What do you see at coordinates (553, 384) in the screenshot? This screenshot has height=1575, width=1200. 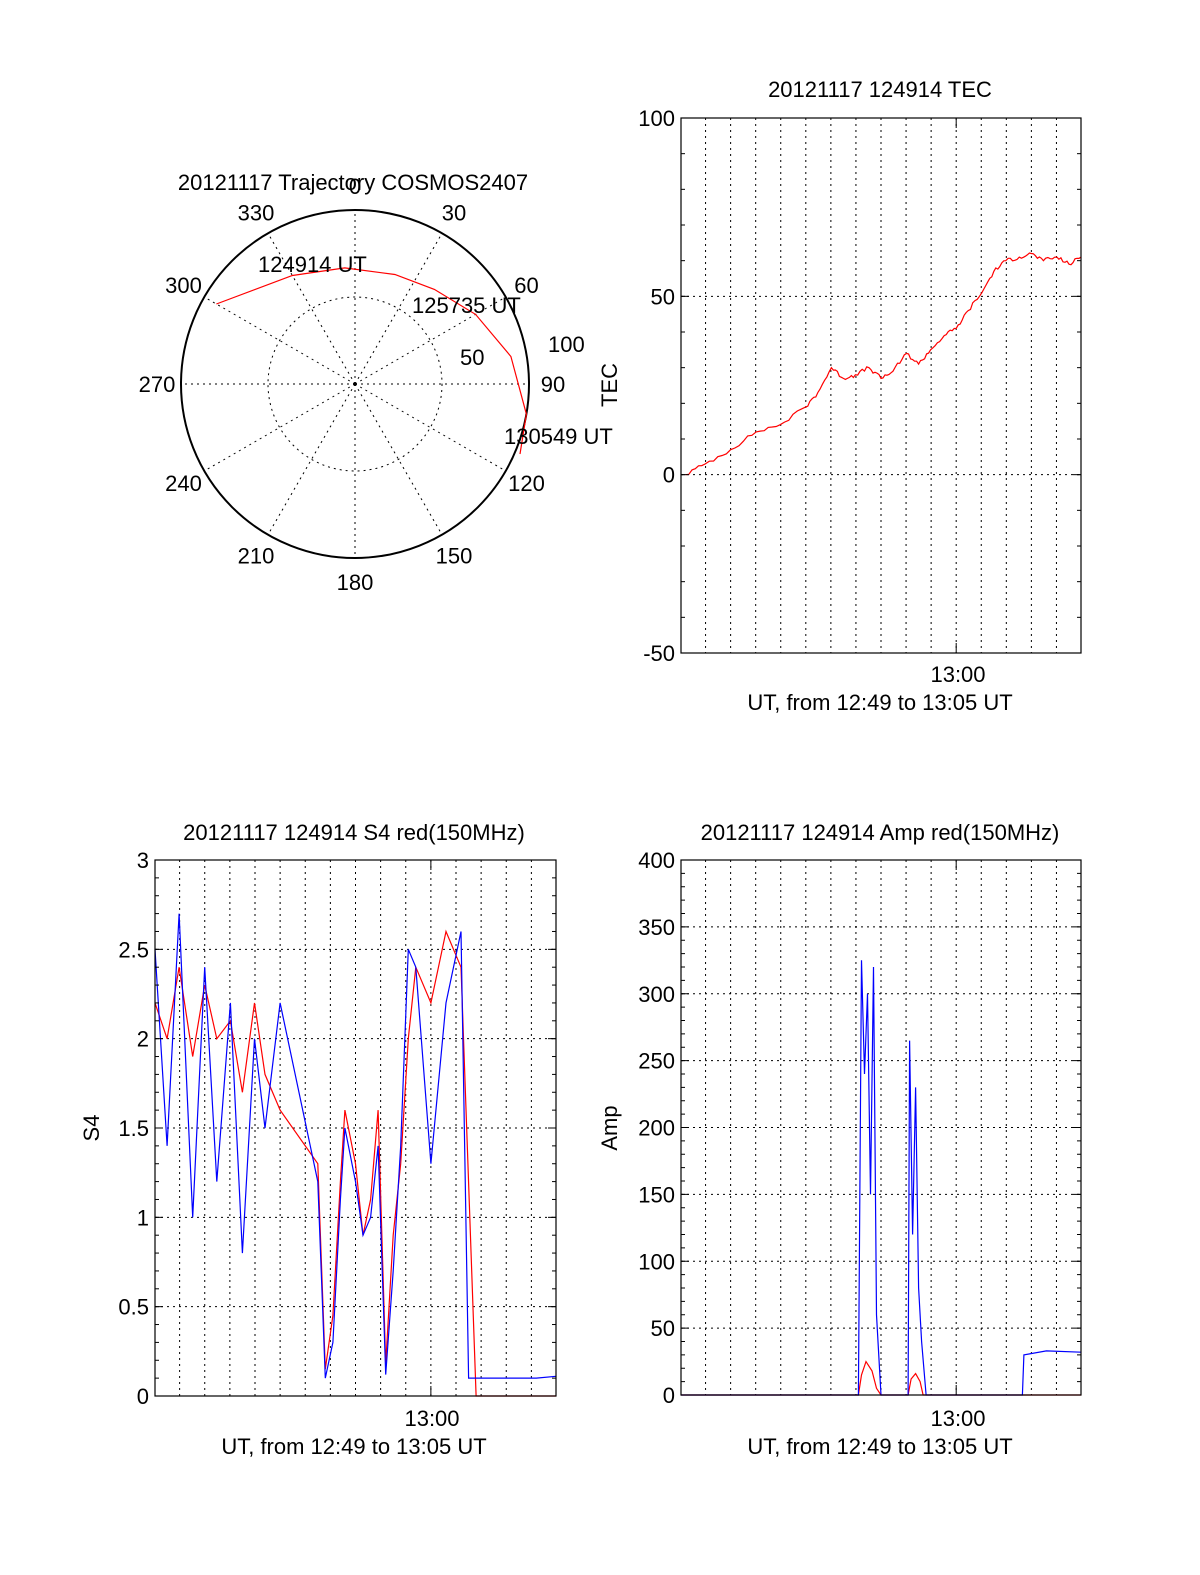 I see `polar-angle-label-90: 90` at bounding box center [553, 384].